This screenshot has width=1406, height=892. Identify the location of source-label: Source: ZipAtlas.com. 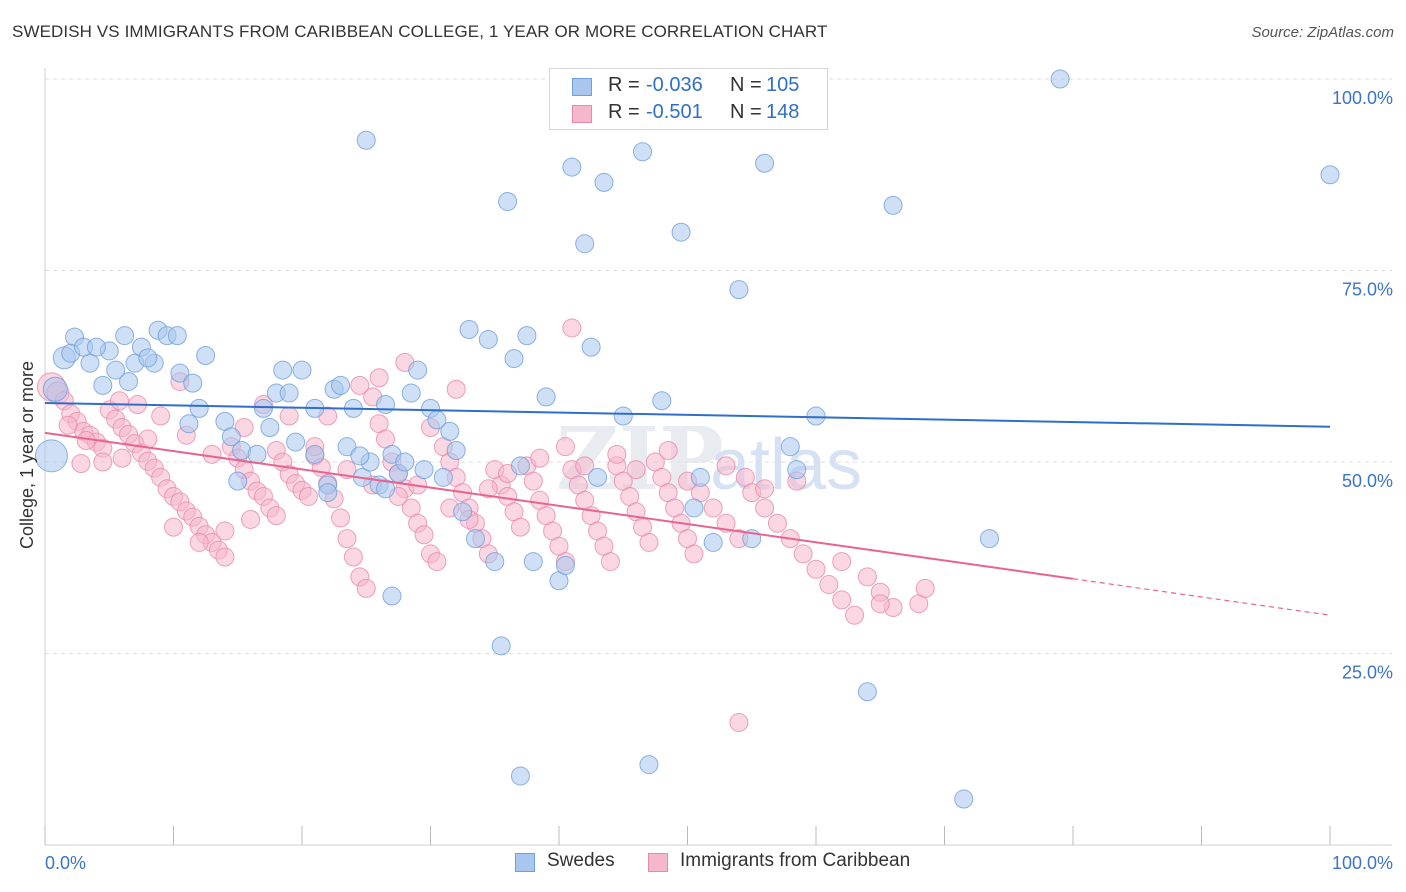
(1322, 32).